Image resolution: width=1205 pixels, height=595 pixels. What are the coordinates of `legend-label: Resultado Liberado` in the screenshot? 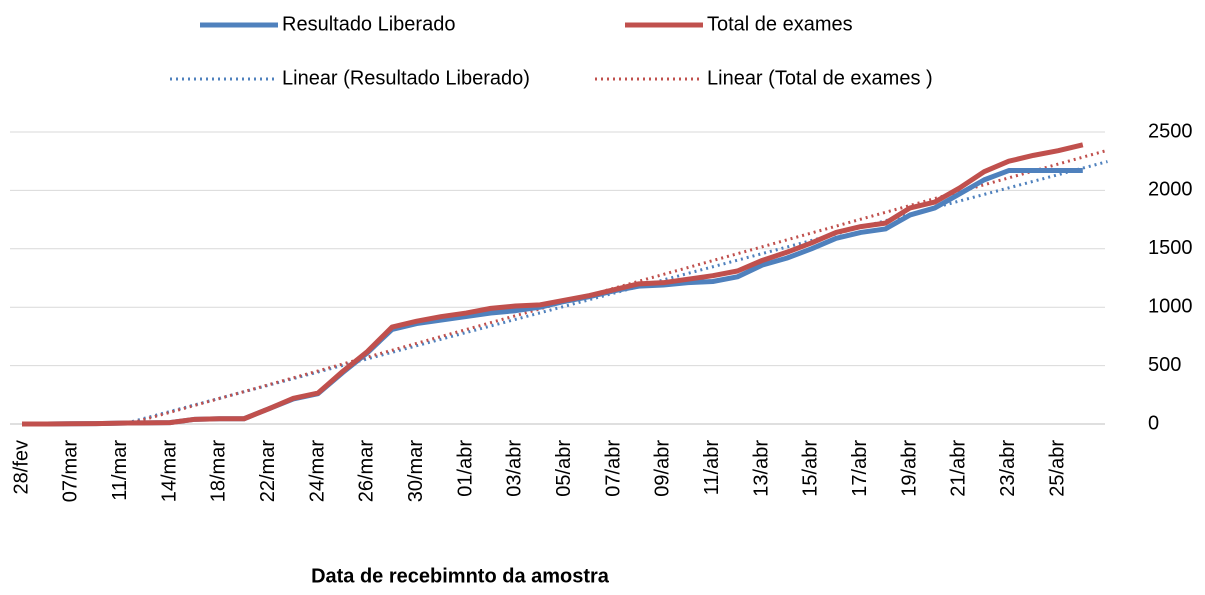 It's located at (368, 24).